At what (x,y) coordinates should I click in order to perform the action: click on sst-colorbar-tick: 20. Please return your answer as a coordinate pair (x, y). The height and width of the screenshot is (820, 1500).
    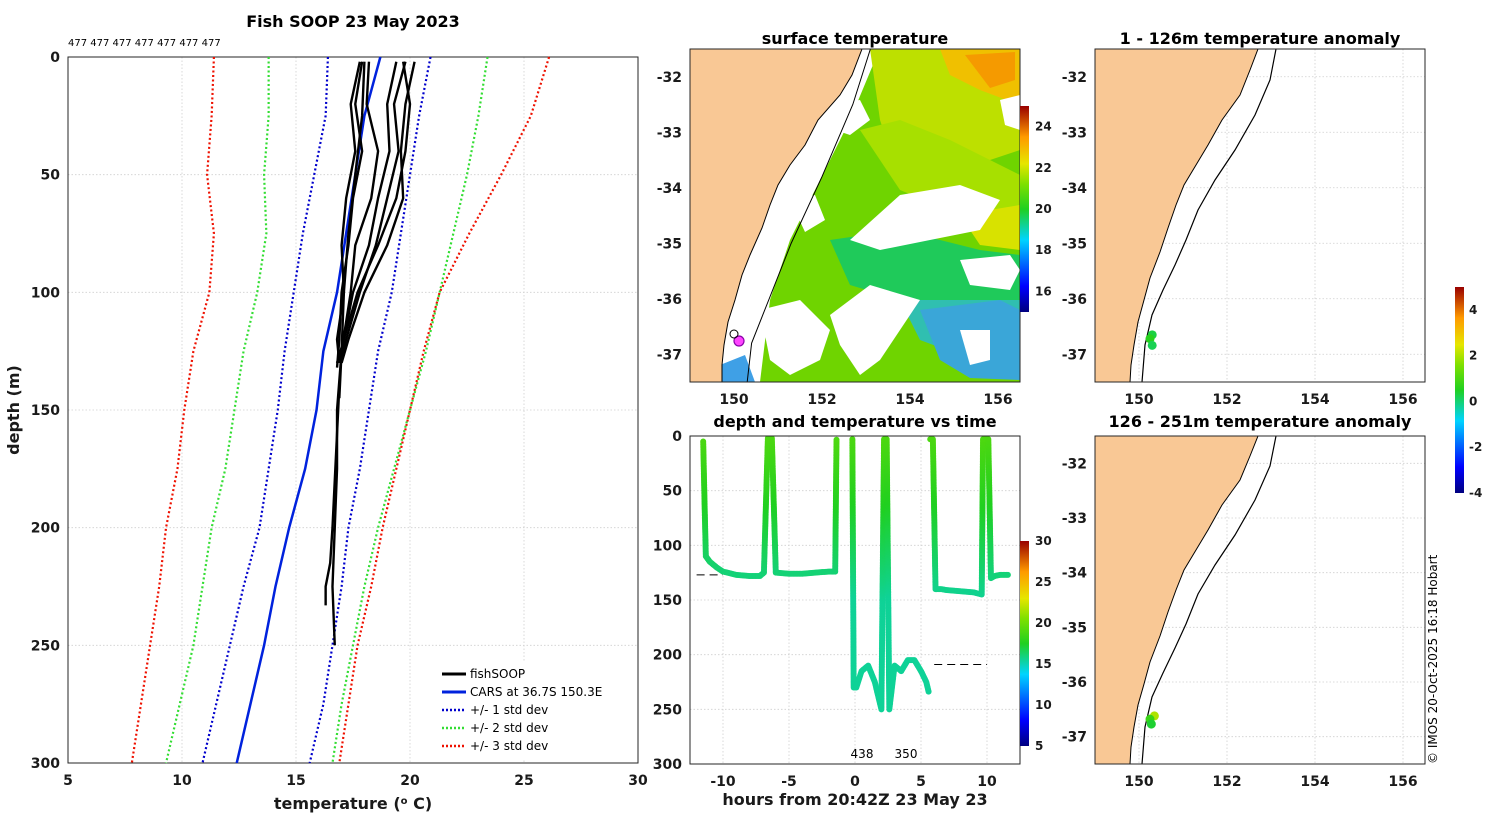
    Looking at the image, I should click on (1043, 209).